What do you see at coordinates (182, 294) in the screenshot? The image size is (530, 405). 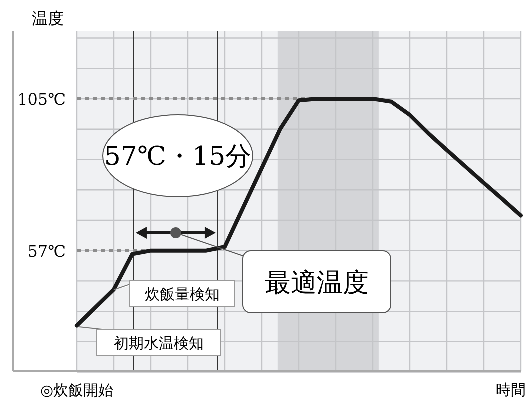 I see `annotation: 炊飯量検知` at bounding box center [182, 294].